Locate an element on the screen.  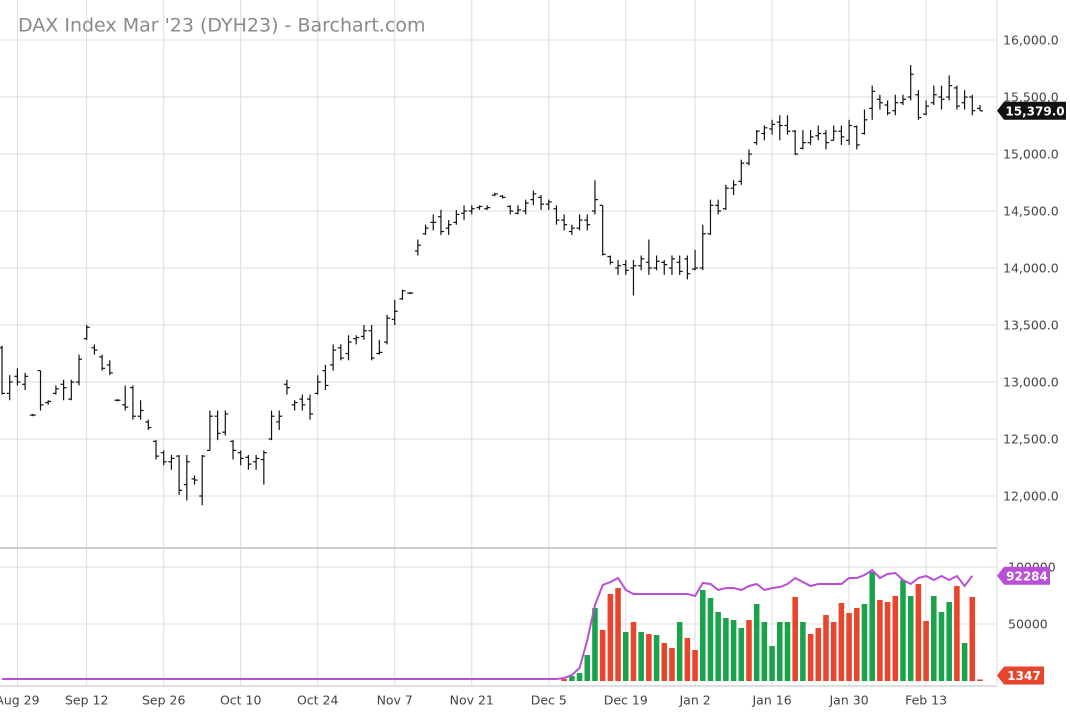
open-interest-badge-label: 92284 is located at coordinates (1027, 576).